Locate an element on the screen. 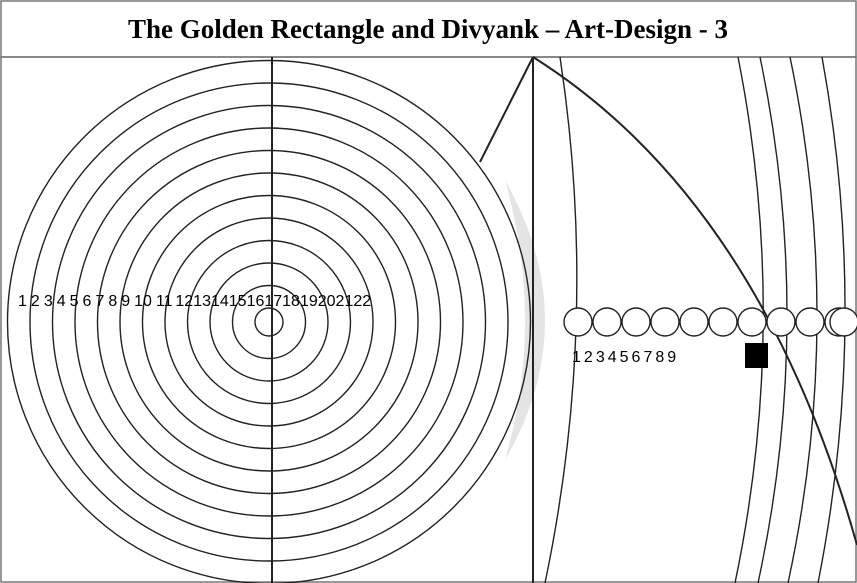 This screenshot has width=857, height=583. label: 19 is located at coordinates (309, 301).